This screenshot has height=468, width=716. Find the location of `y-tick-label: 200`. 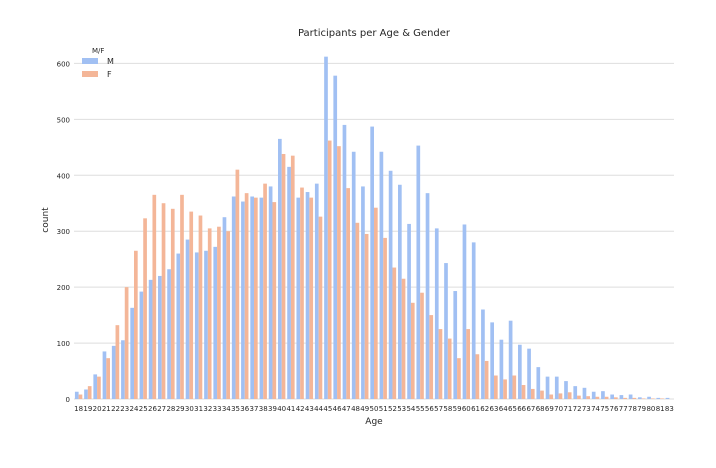

y-tick-label: 200 is located at coordinates (63, 288).